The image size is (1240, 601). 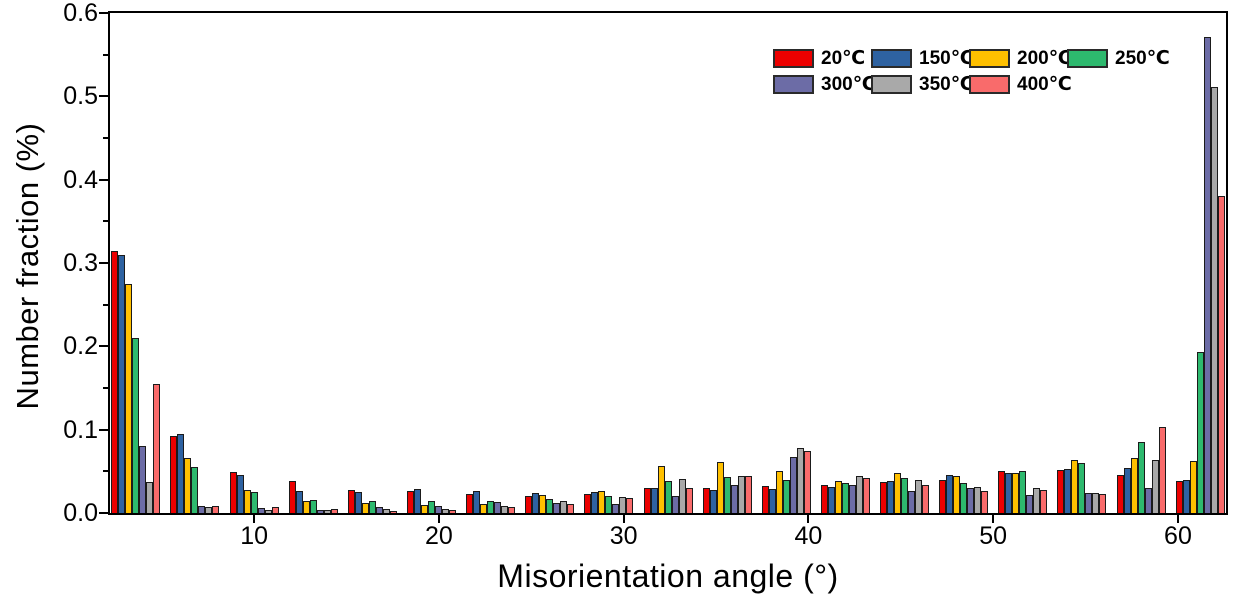 I want to click on legend: 20℃ 150℃ 200℃ 250℃ 300℃ 350℃ 400℃, so click(x=971, y=71).